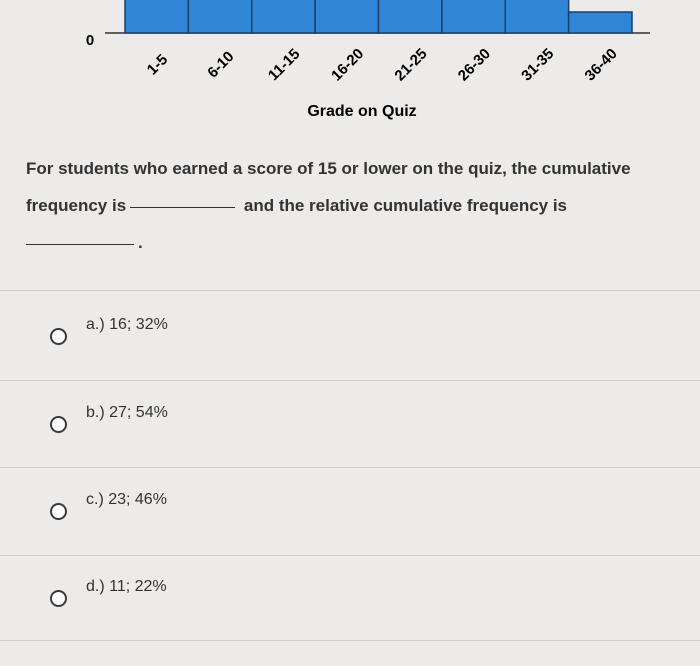  What do you see at coordinates (537, 64) in the screenshot?
I see `x-tick-label: 31-35` at bounding box center [537, 64].